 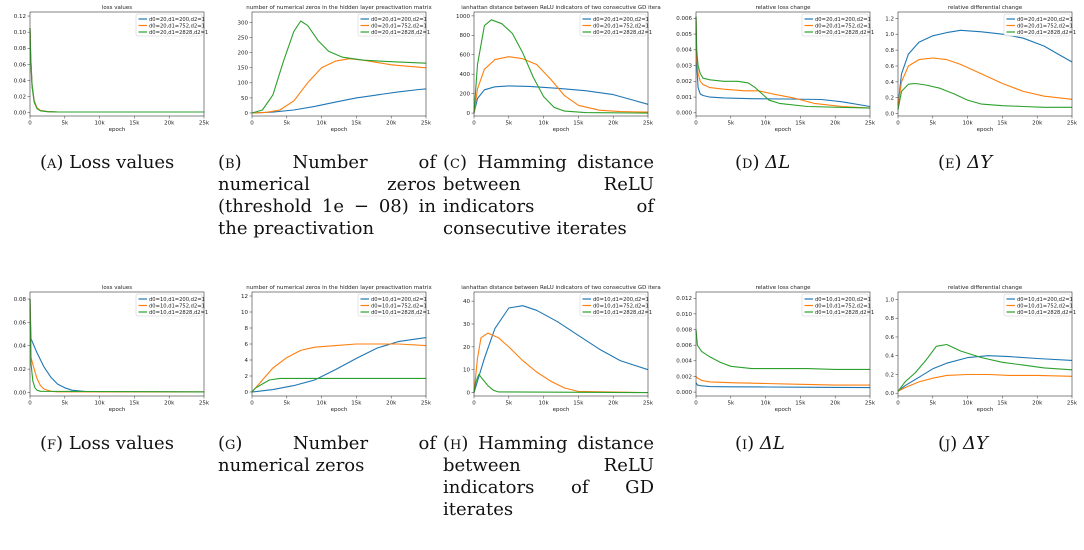 I want to click on y-tick-label: 0.00, so click(x=20, y=114).